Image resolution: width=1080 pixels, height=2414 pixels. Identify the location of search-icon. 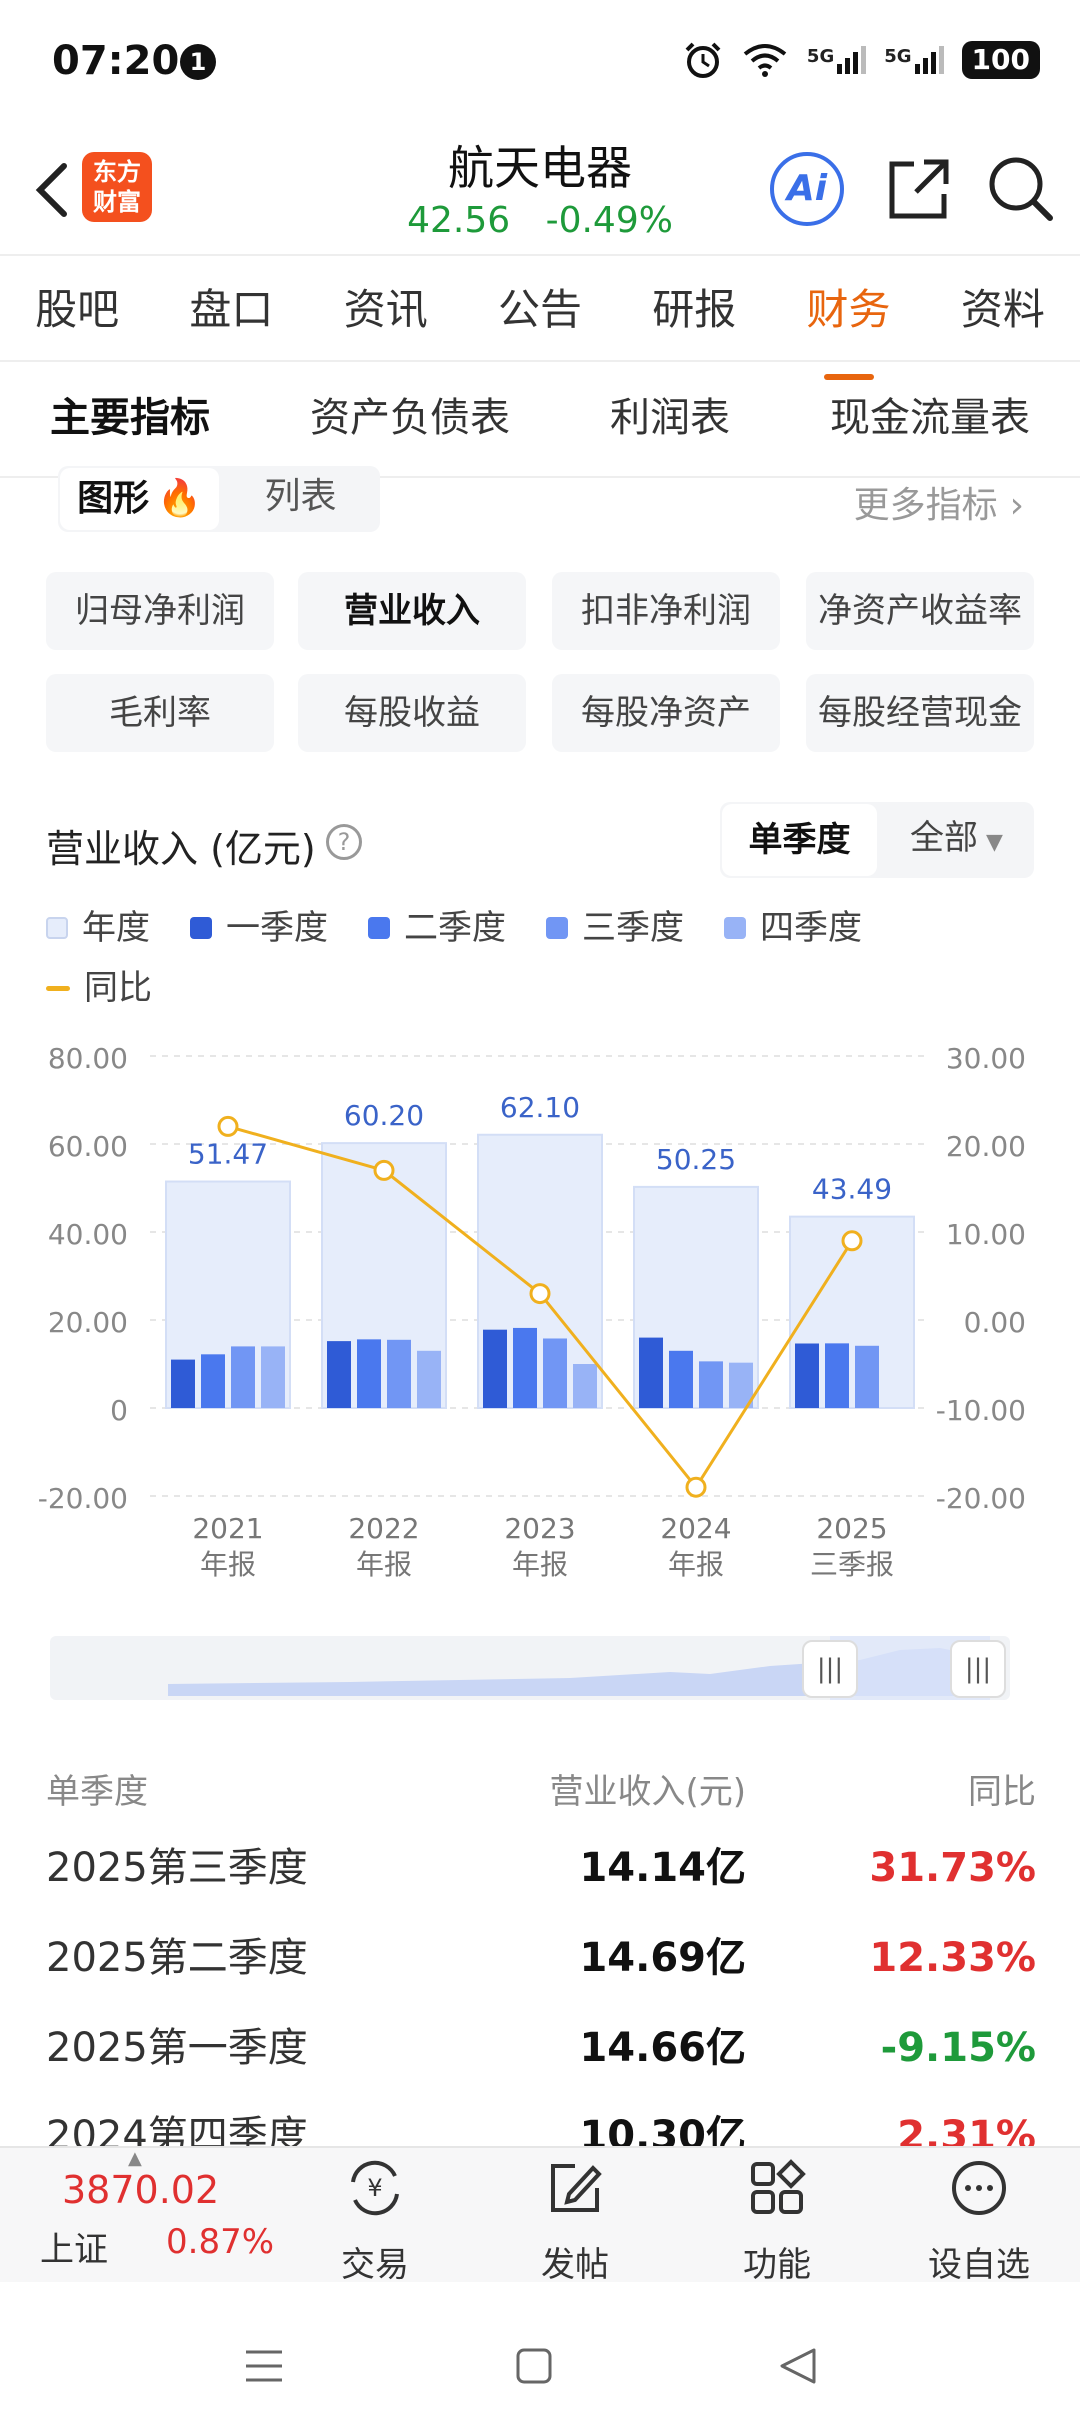
(1021, 189).